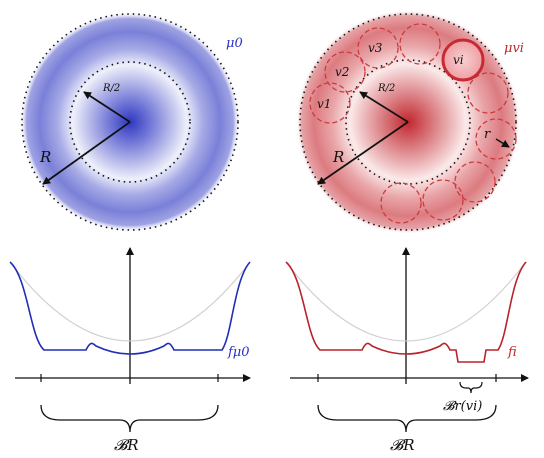 The image size is (544, 458). I want to click on ball-r, so click(496, 139).